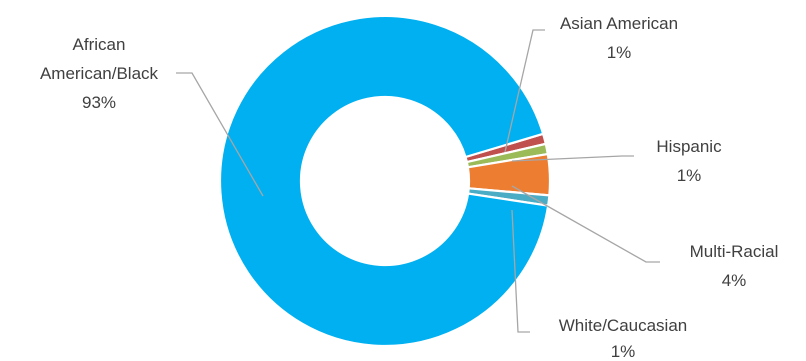  What do you see at coordinates (99, 73) in the screenshot?
I see `label-african-american-name-line2: American/Black` at bounding box center [99, 73].